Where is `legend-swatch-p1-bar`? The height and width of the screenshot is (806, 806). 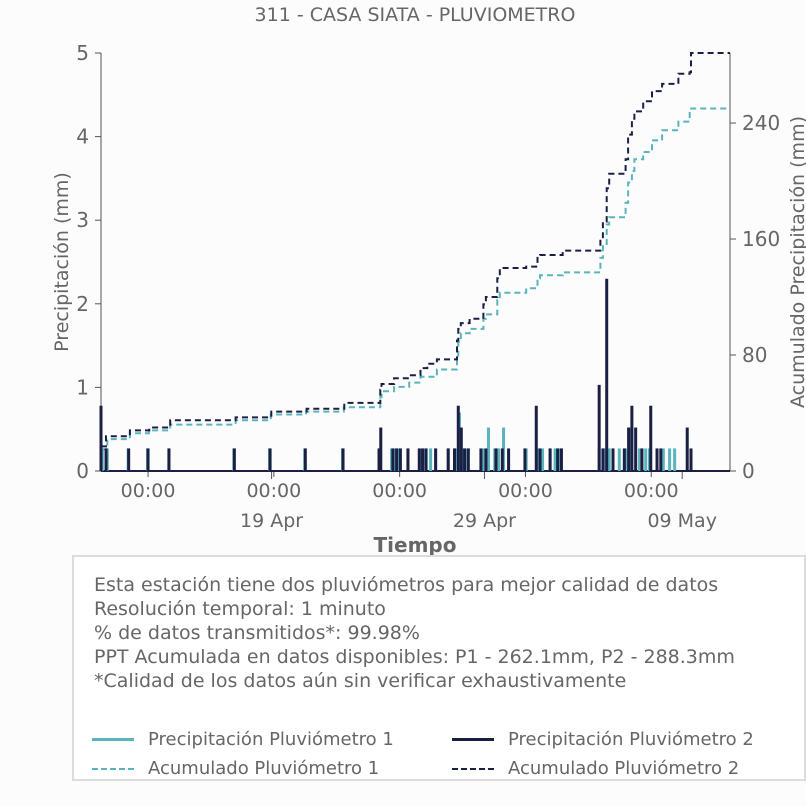
legend-swatch-p1-bar is located at coordinates (113, 739).